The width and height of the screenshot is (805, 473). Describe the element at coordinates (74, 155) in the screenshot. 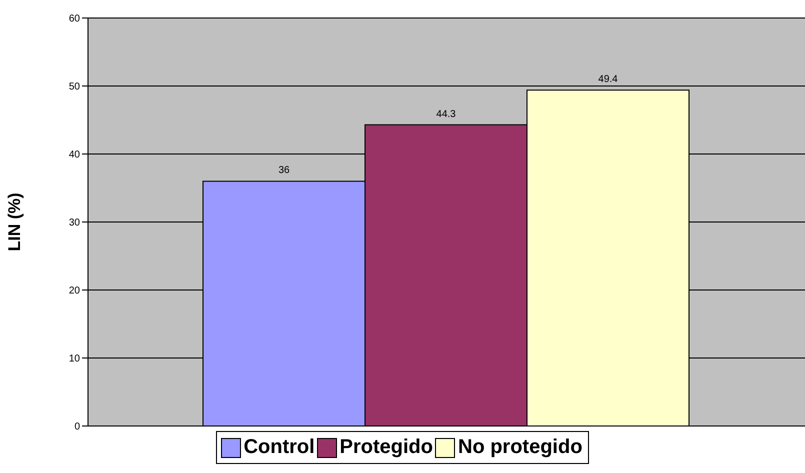

I see `y-tick-label: 40` at that location.